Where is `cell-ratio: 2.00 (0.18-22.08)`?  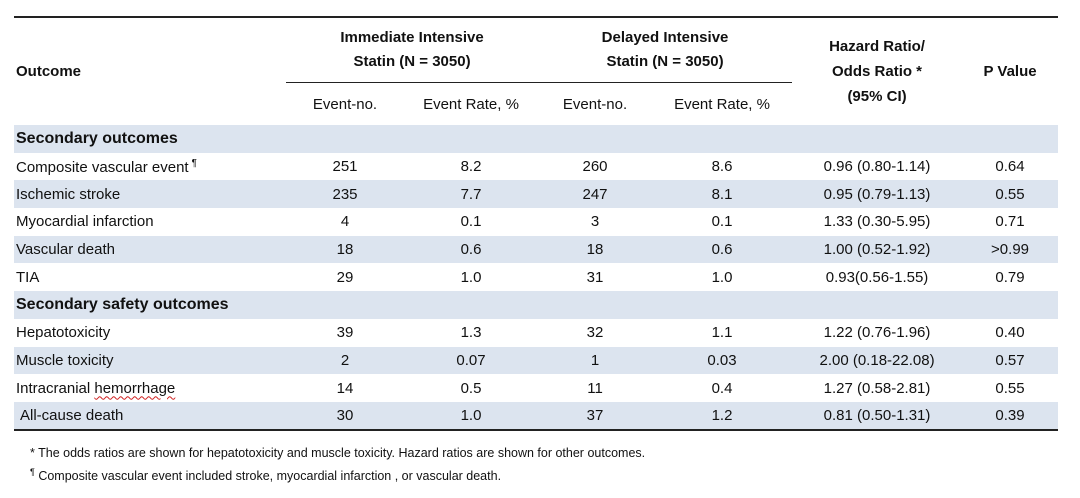 cell-ratio: 2.00 (0.18-22.08) is located at coordinates (877, 360).